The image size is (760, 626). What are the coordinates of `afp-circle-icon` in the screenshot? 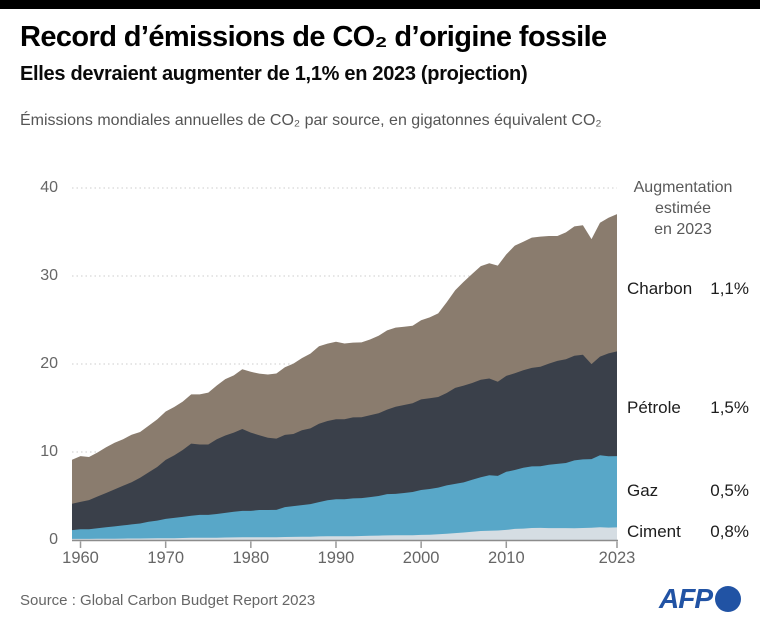 It's located at (728, 599).